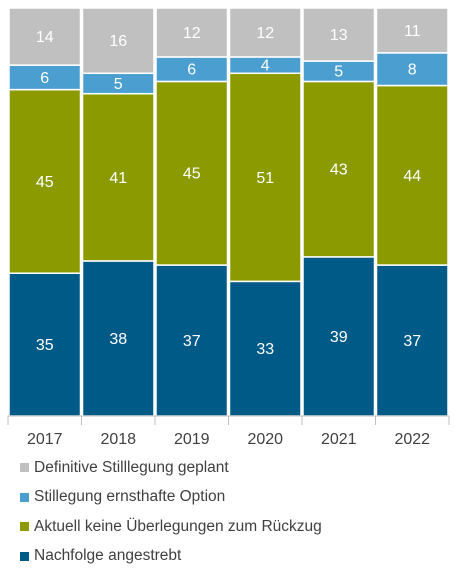 The image size is (456, 571). Describe the element at coordinates (339, 439) in the screenshot. I see `x-tick-label: 2021` at that location.